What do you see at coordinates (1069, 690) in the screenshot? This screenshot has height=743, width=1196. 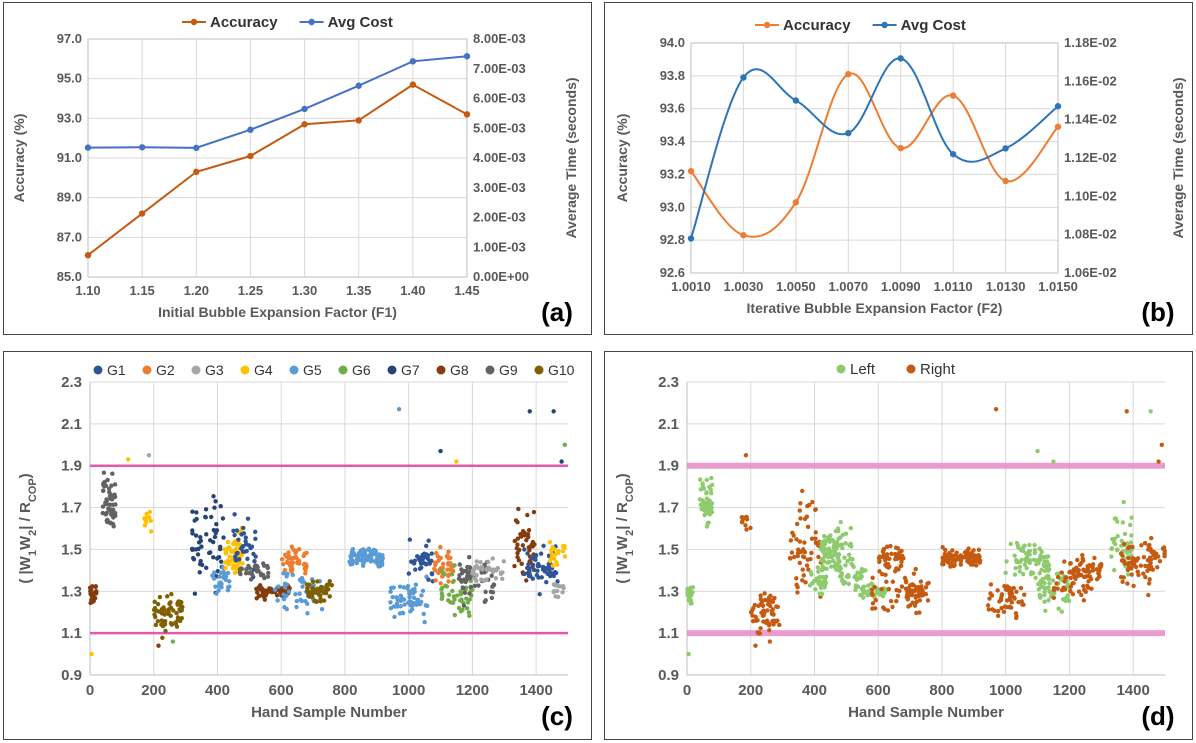 I see `x-tick-label: 1200` at bounding box center [1069, 690].